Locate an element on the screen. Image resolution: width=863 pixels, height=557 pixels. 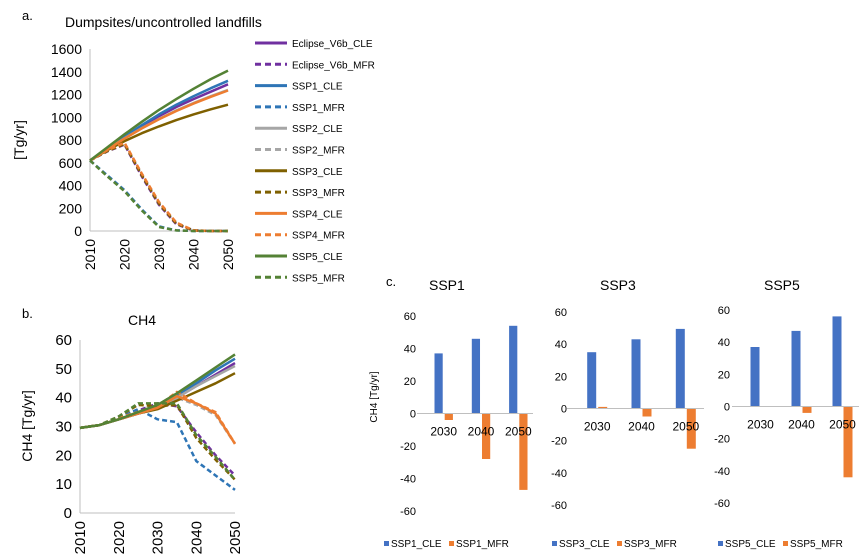
panel-a-y-tick-label: 600 is located at coordinates (71, 163).